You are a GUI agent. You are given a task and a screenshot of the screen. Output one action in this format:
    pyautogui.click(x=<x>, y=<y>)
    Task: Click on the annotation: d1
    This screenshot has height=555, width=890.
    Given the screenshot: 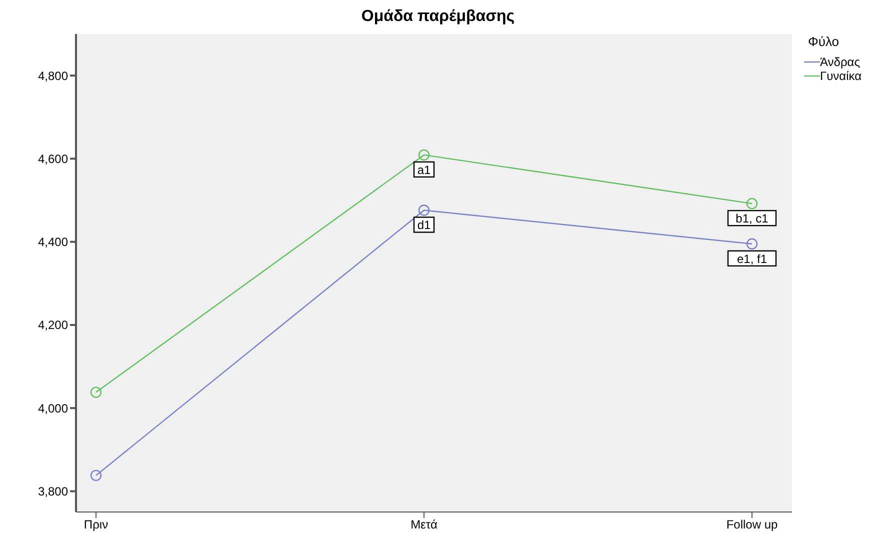 What is the action you would take?
    pyautogui.click(x=424, y=225)
    